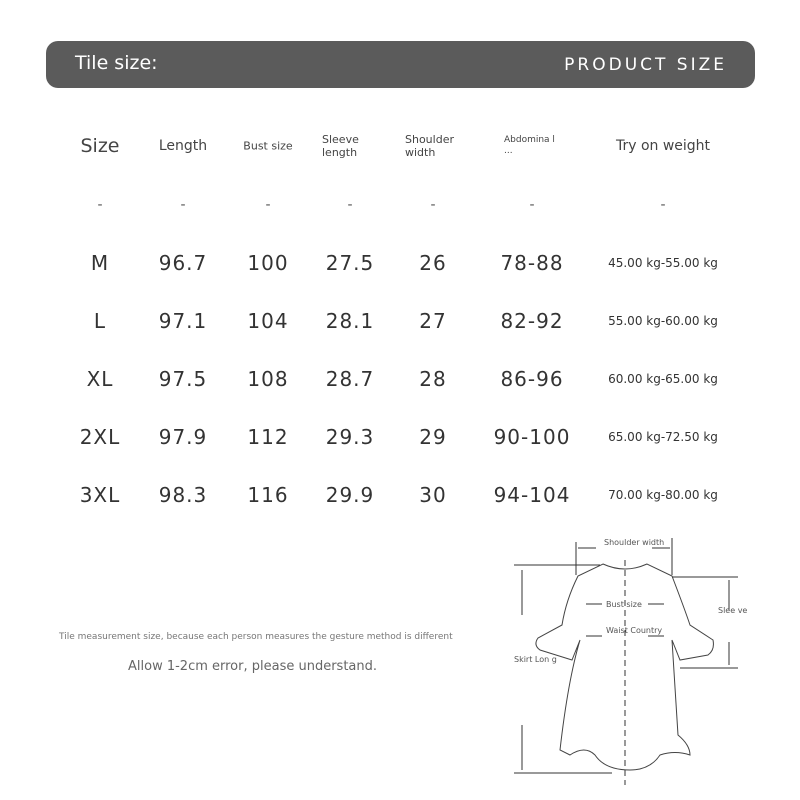 The height and width of the screenshot is (800, 800). What do you see at coordinates (433, 379) in the screenshot?
I see `table-cell: 28` at bounding box center [433, 379].